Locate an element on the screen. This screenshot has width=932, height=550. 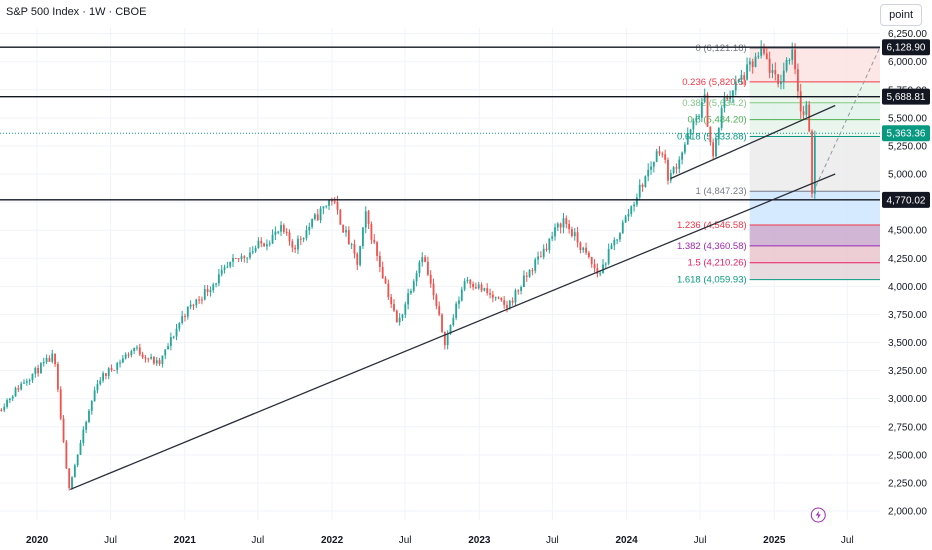
lightning-icon is located at coordinates (818, 515).